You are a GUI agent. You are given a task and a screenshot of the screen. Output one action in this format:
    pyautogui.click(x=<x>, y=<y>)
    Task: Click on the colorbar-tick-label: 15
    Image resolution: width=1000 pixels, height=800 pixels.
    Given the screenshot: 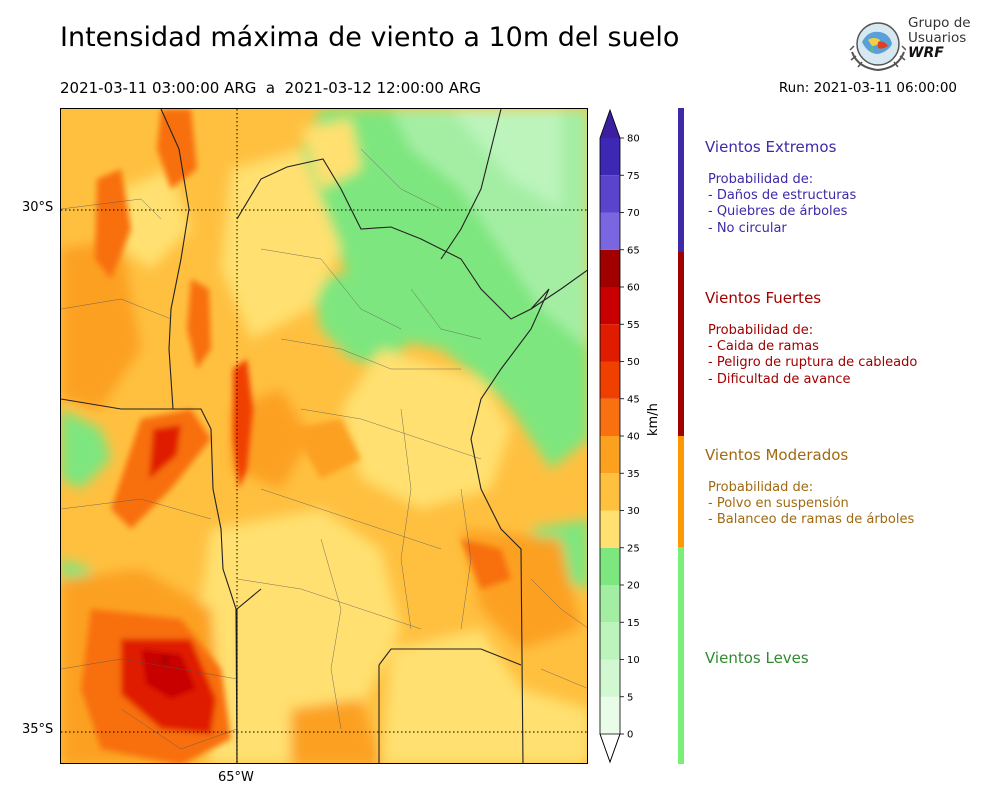 What is the action you would take?
    pyautogui.click(x=633, y=623)
    